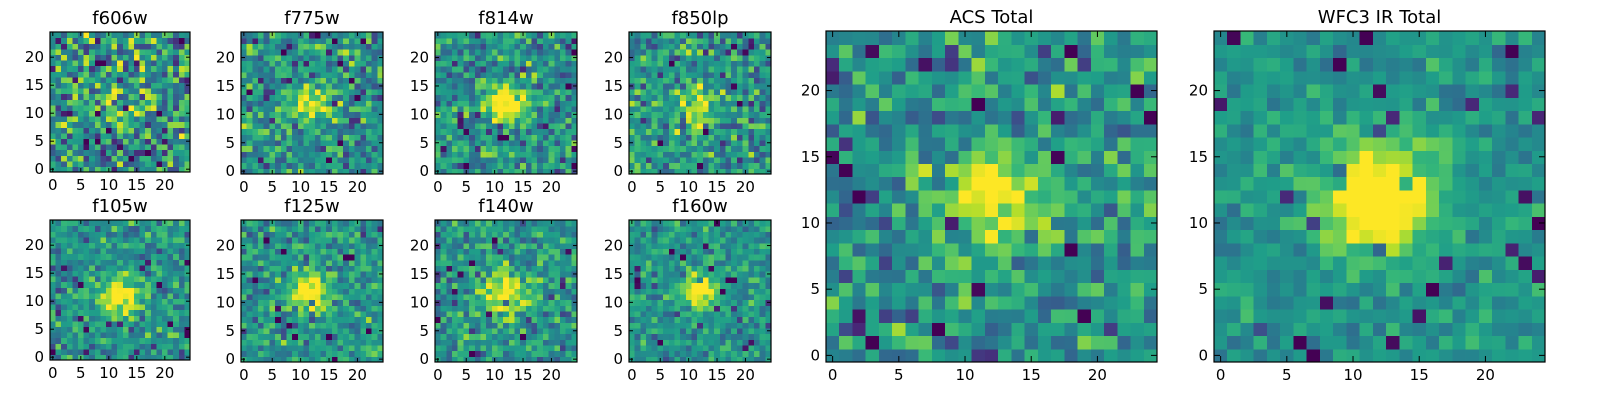 The width and height of the screenshot is (1600, 400). I want to click on x-tick-label: 5, so click(466, 187).